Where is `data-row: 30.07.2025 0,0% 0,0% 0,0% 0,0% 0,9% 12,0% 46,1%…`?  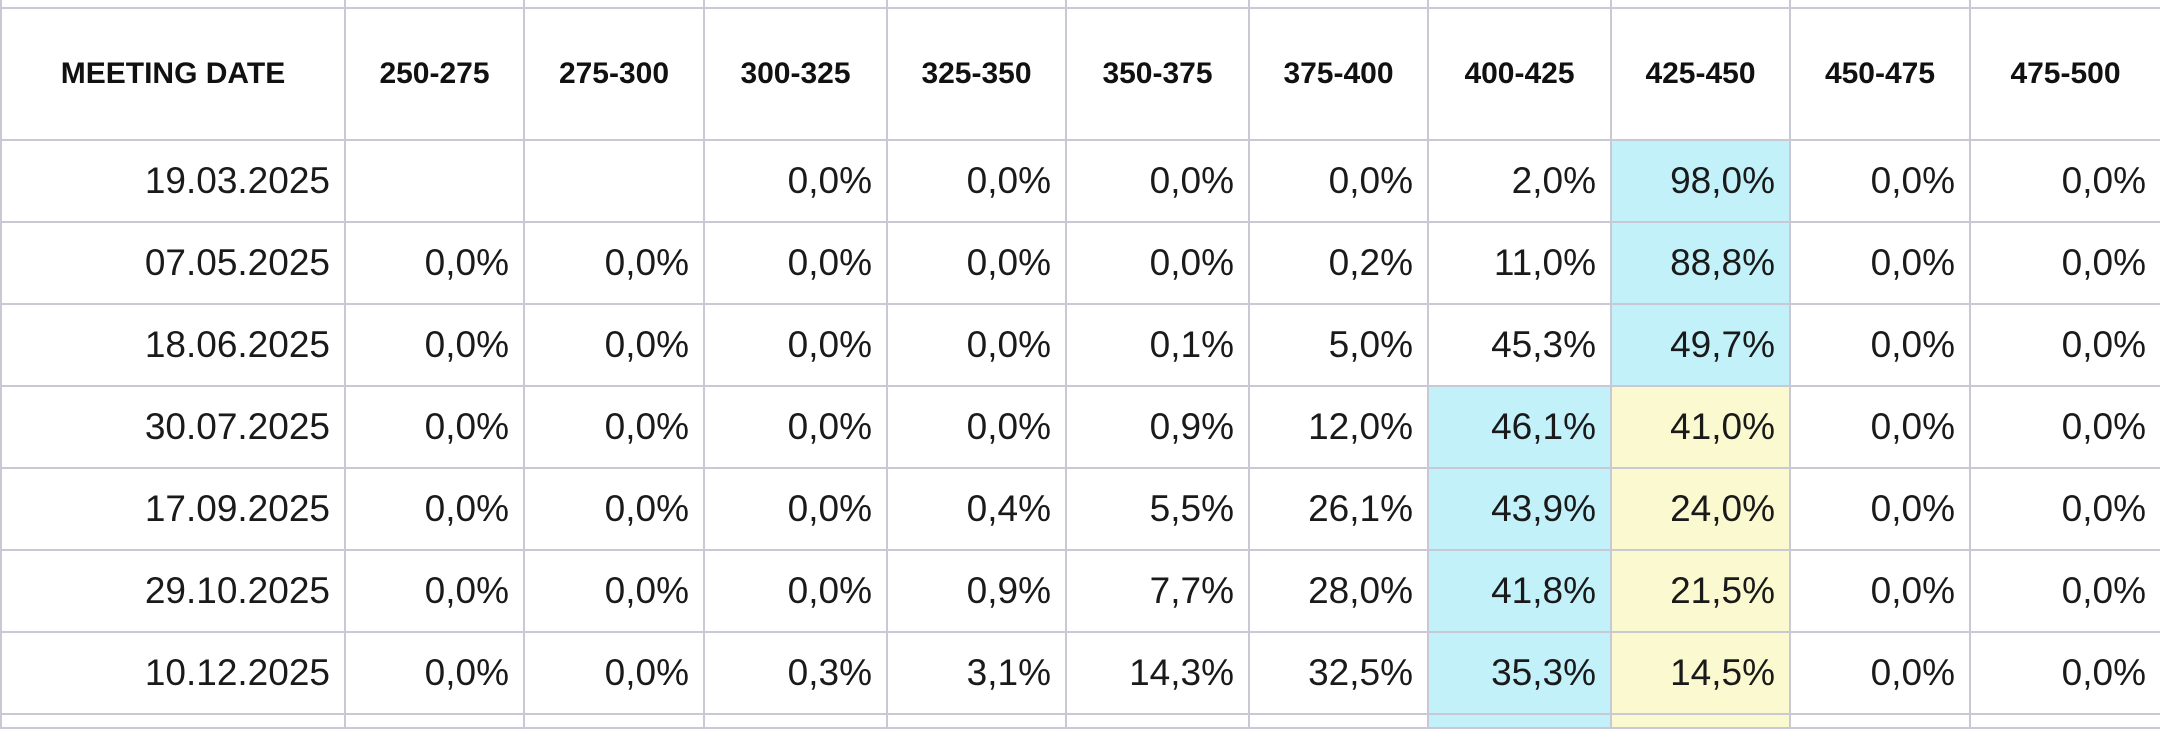 data-row: 30.07.2025 0,0% 0,0% 0,0% 0,0% 0,9% 12,0% 46,1%… is located at coordinates (1080, 427).